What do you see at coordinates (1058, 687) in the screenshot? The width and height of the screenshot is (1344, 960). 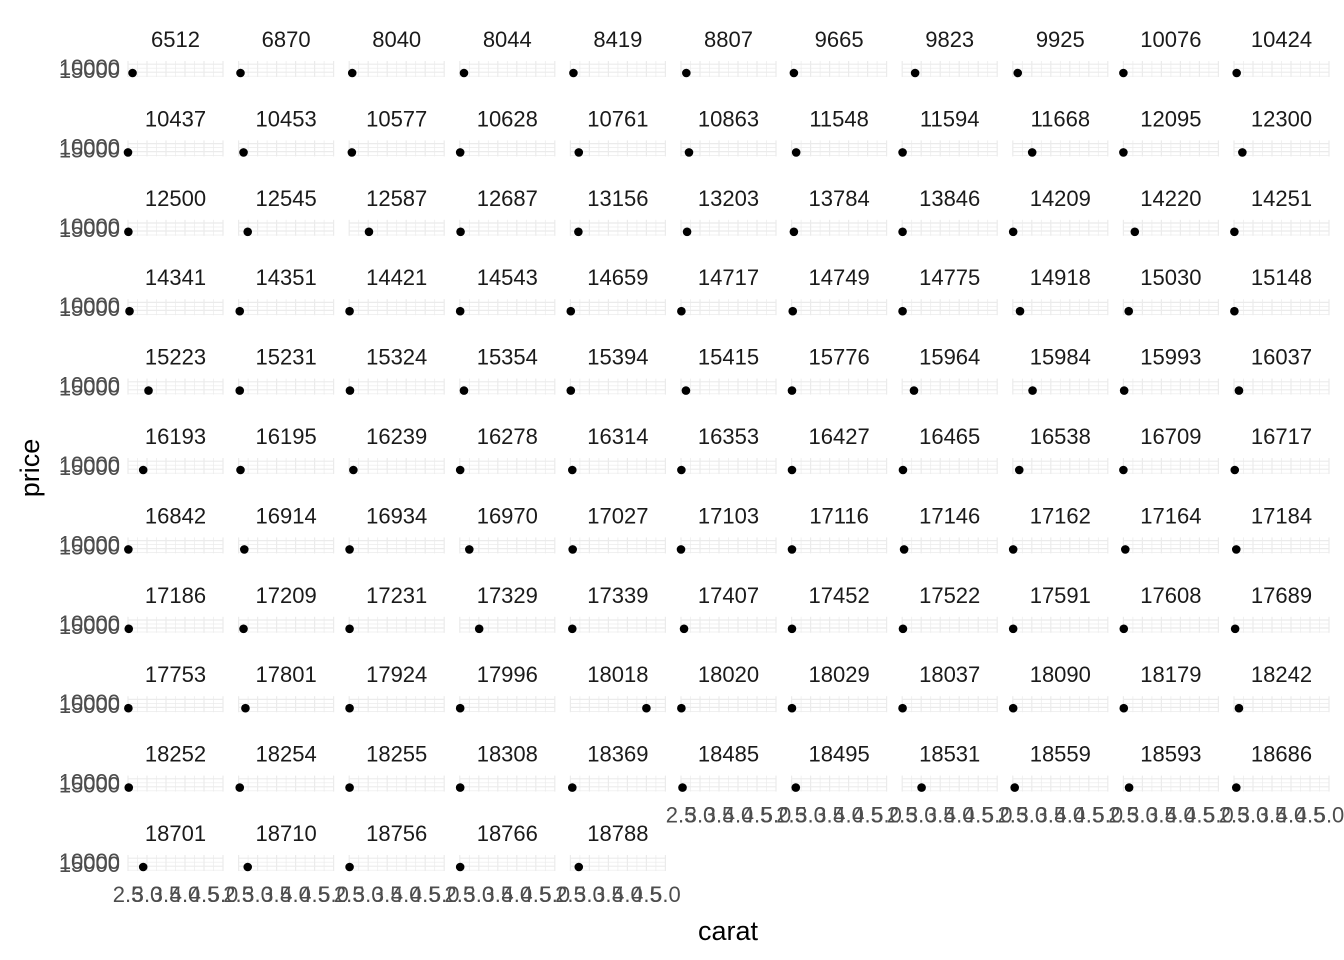 I see `facet-panel: 18090` at bounding box center [1058, 687].